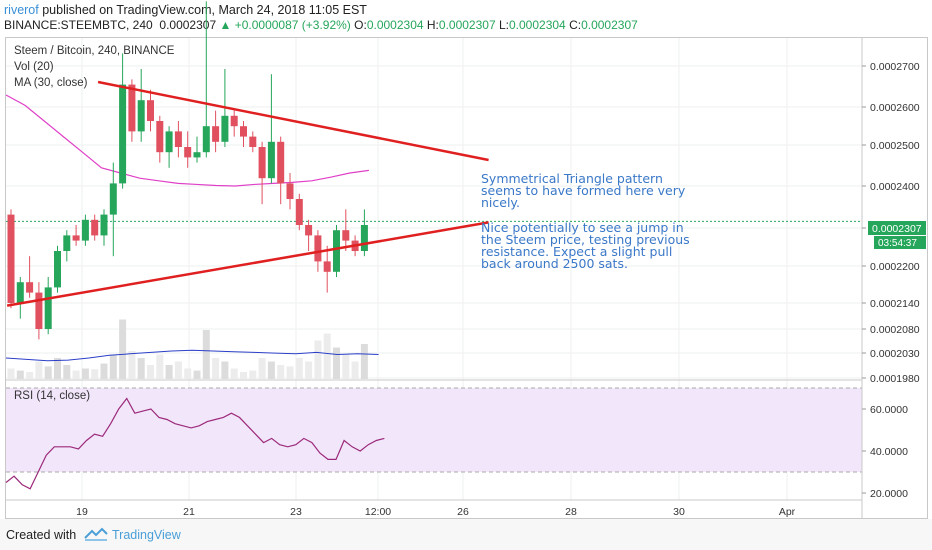  Describe the element at coordinates (360, 25) in the screenshot. I see `open-label: O:` at that location.